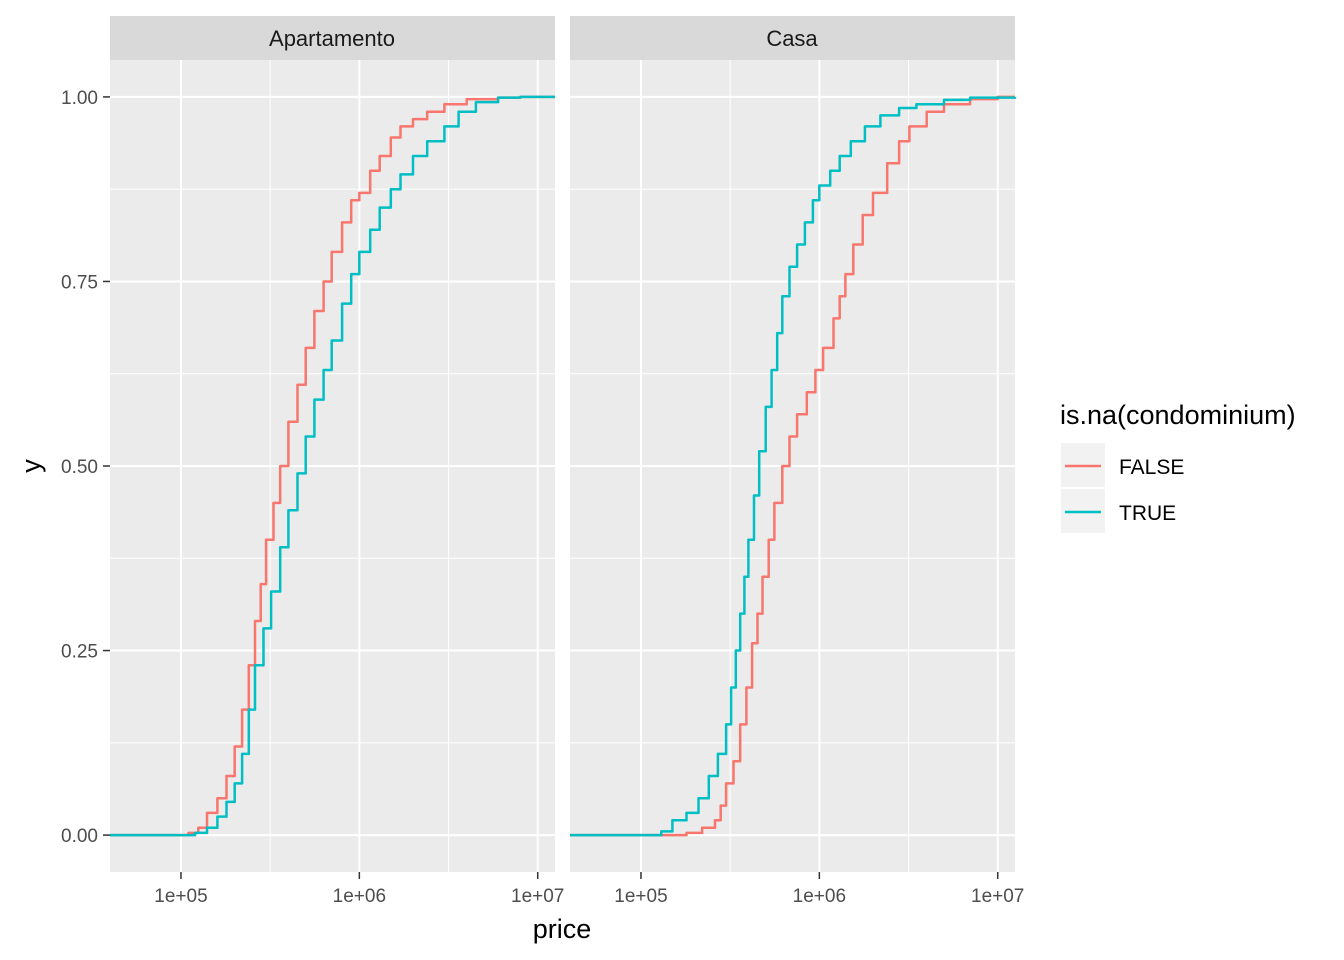 This screenshot has width=1344, height=960. I want to click on facet-strip-casa, so click(792, 38).